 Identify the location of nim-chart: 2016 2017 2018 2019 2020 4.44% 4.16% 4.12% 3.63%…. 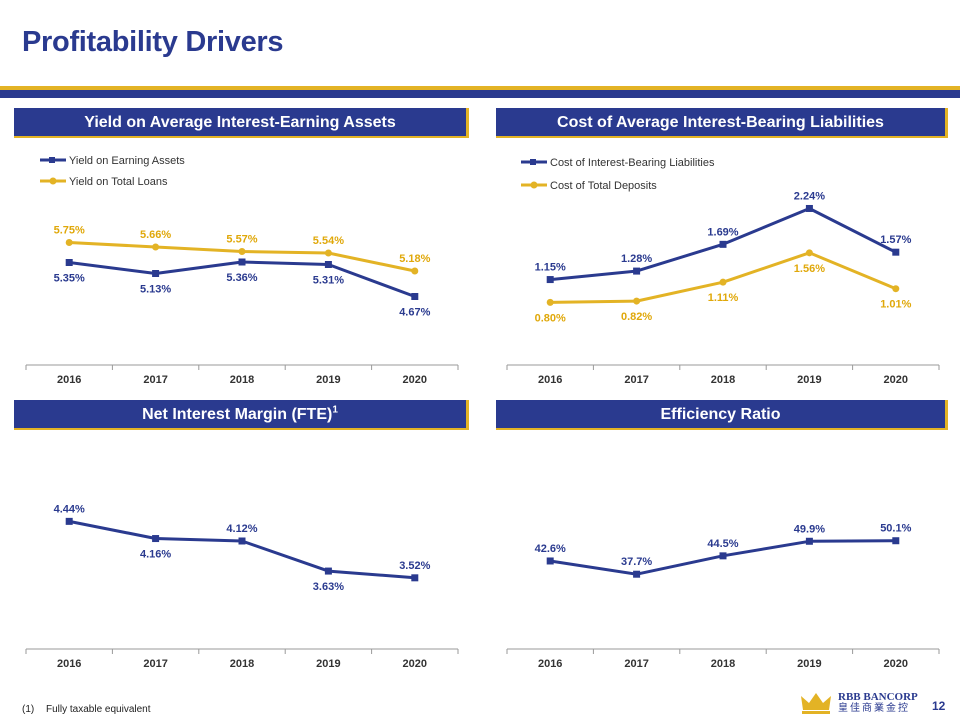
(242, 586).